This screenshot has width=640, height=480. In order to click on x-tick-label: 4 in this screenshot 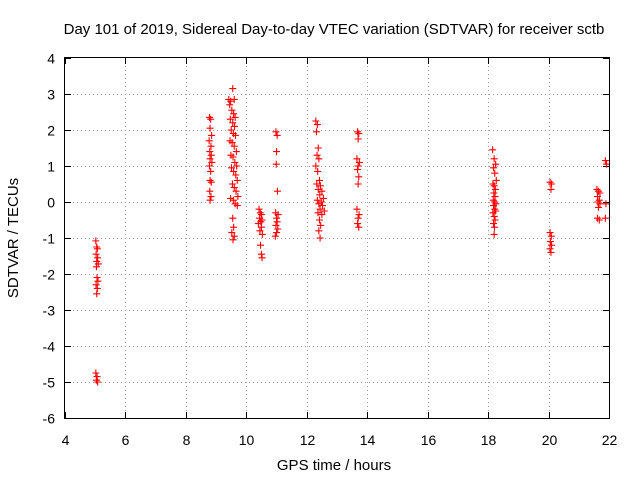, I will do `click(66, 440)`.